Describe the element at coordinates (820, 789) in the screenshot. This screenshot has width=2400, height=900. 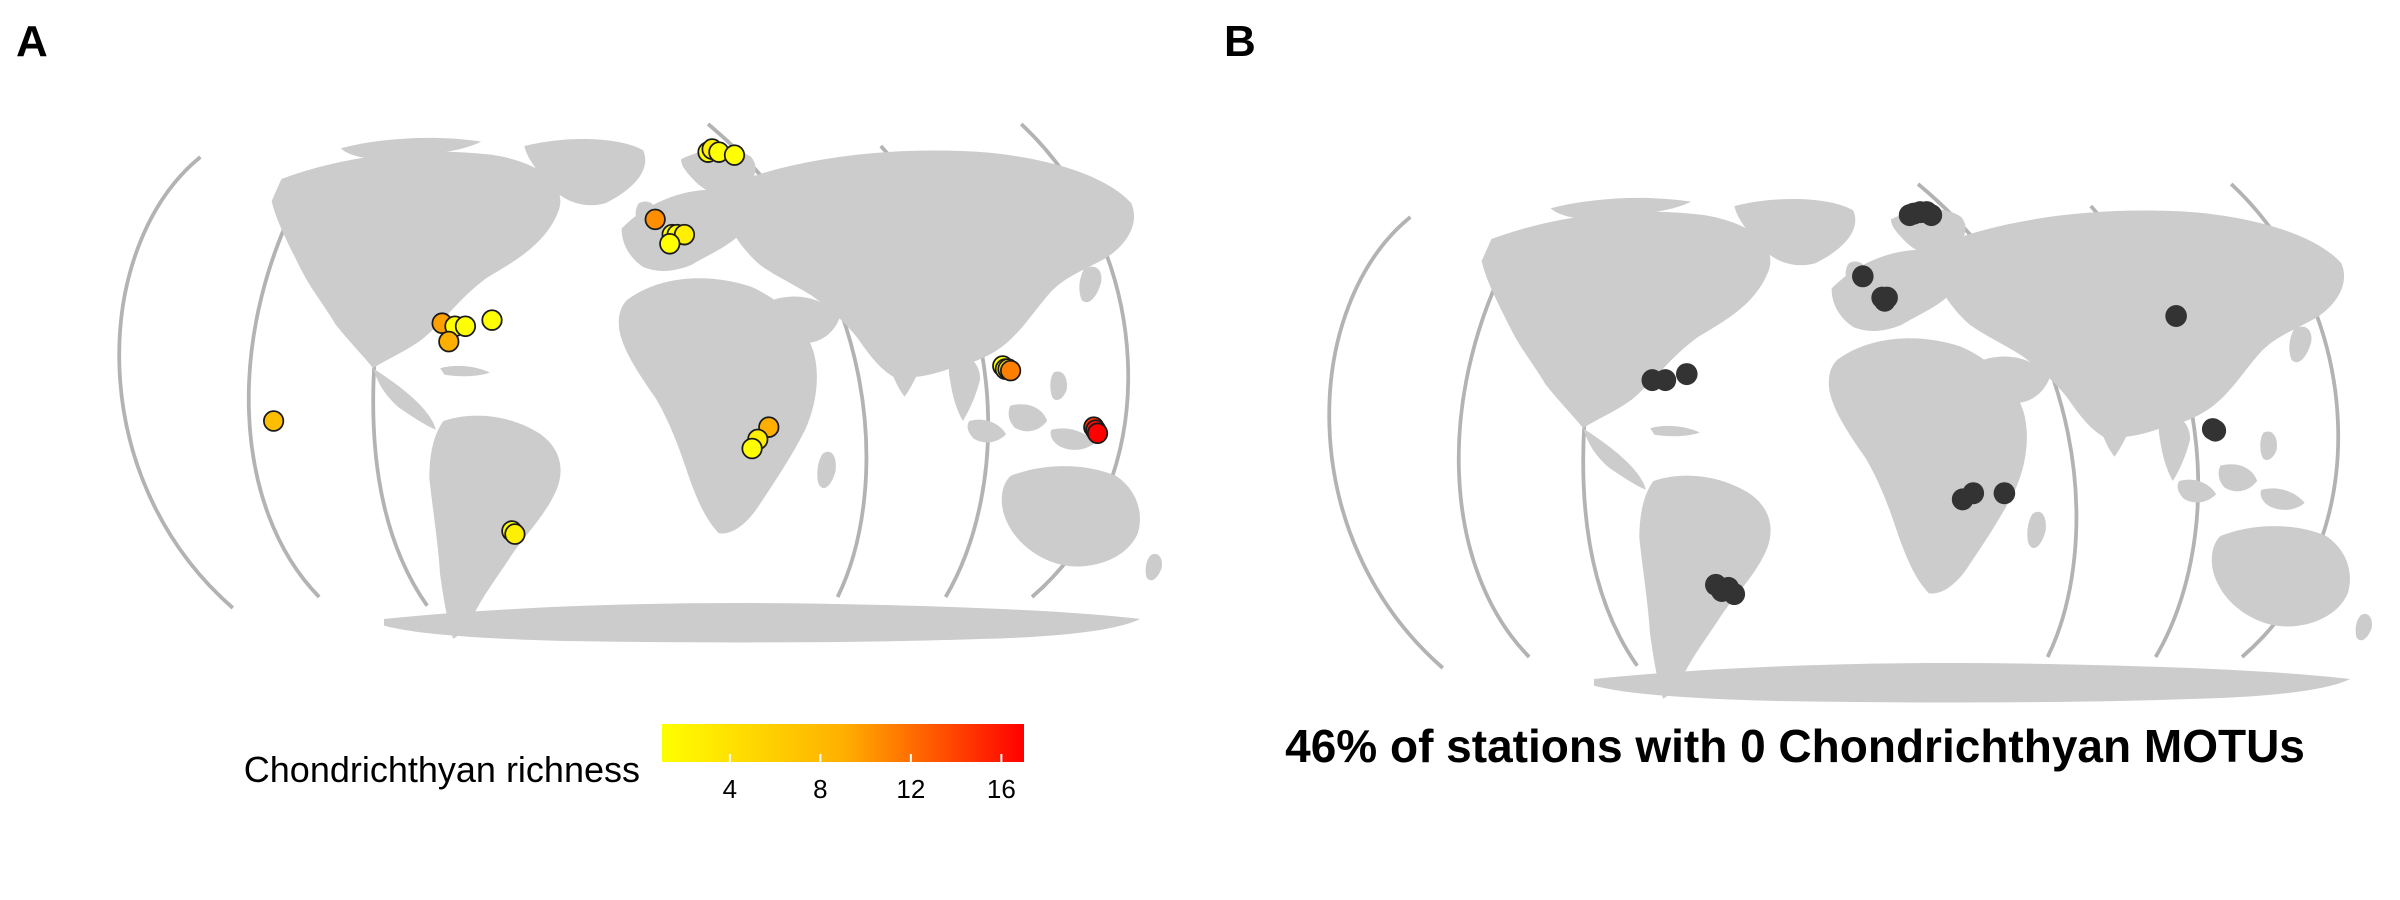
I see `legend-tick-label-1: 8` at that location.